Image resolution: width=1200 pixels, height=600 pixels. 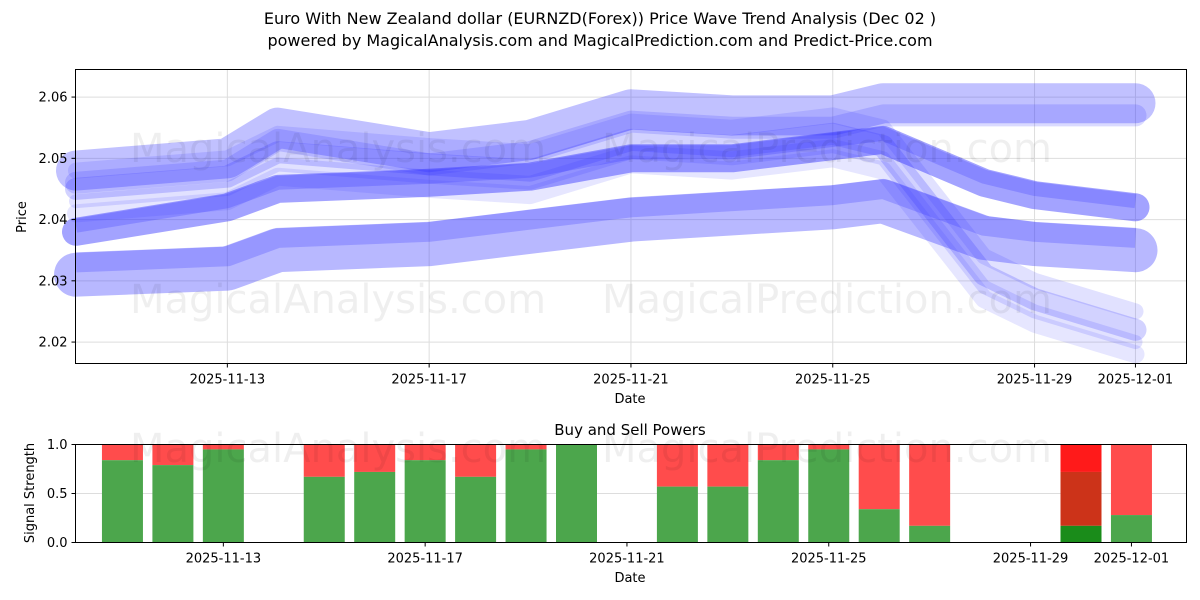 What do you see at coordinates (30, 493) in the screenshot?
I see `signal-y-label: Signal Strength` at bounding box center [30, 493].